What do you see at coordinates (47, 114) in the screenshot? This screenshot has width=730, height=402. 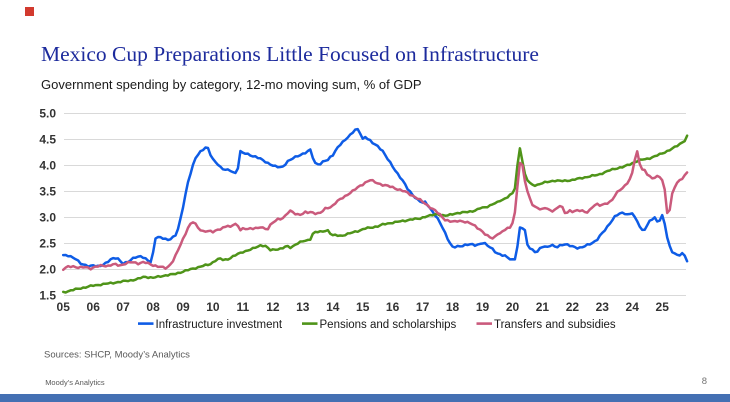 I see `svg-text: 5.0` at bounding box center [47, 114].